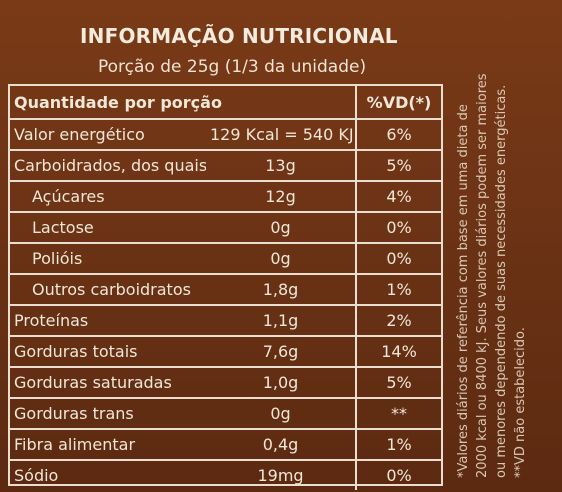  Describe the element at coordinates (108, 290) in the screenshot. I see `nutrient-name: Outros carboidratos` at that location.